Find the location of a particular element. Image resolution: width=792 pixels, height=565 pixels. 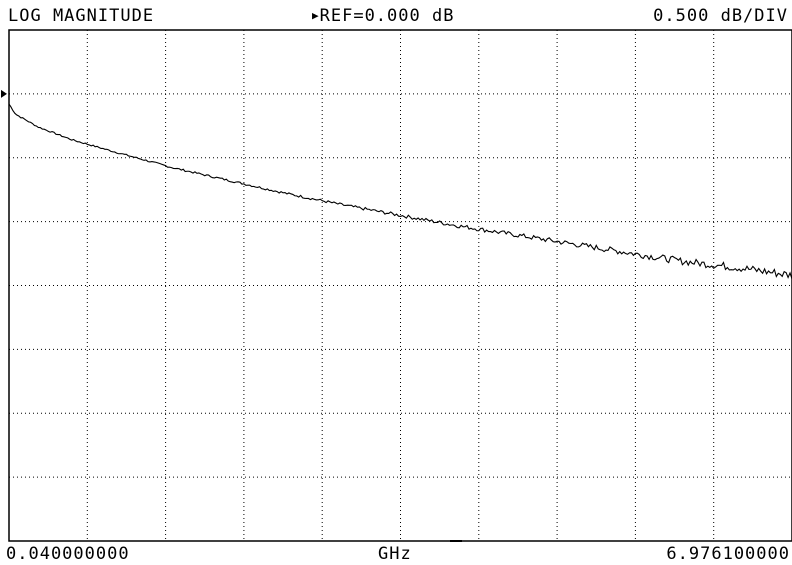

scale-per-division-label: 0.500 dB/DIV is located at coordinates (720, 16).